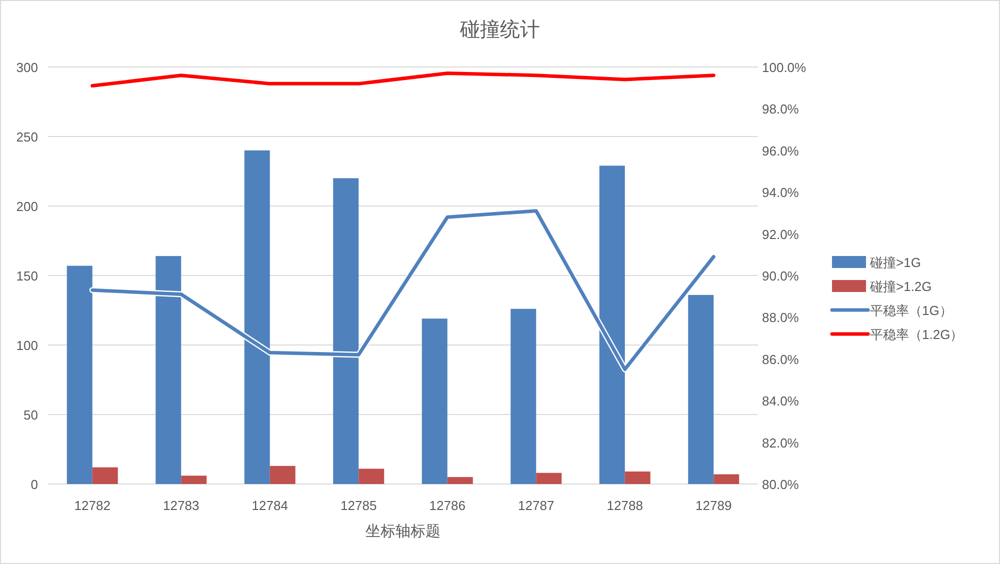 This screenshot has width=1000, height=564. Describe the element at coordinates (781, 150) in the screenshot. I see `y2-tick-label: 96.0%` at that location.